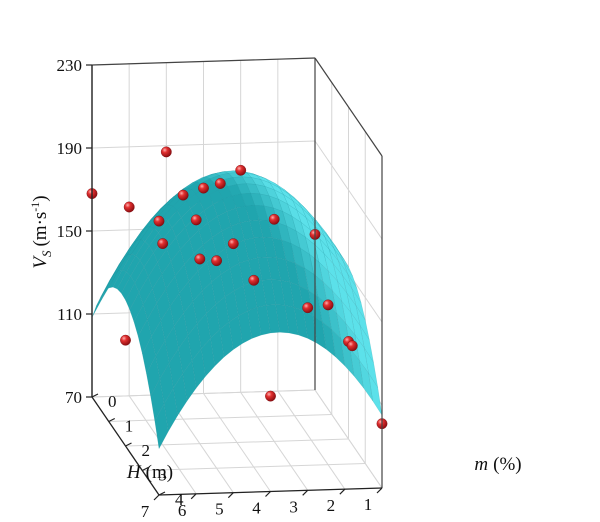 The width and height of the screenshot is (600, 522). I want to click on y-axis-label: m, so click(481, 464).